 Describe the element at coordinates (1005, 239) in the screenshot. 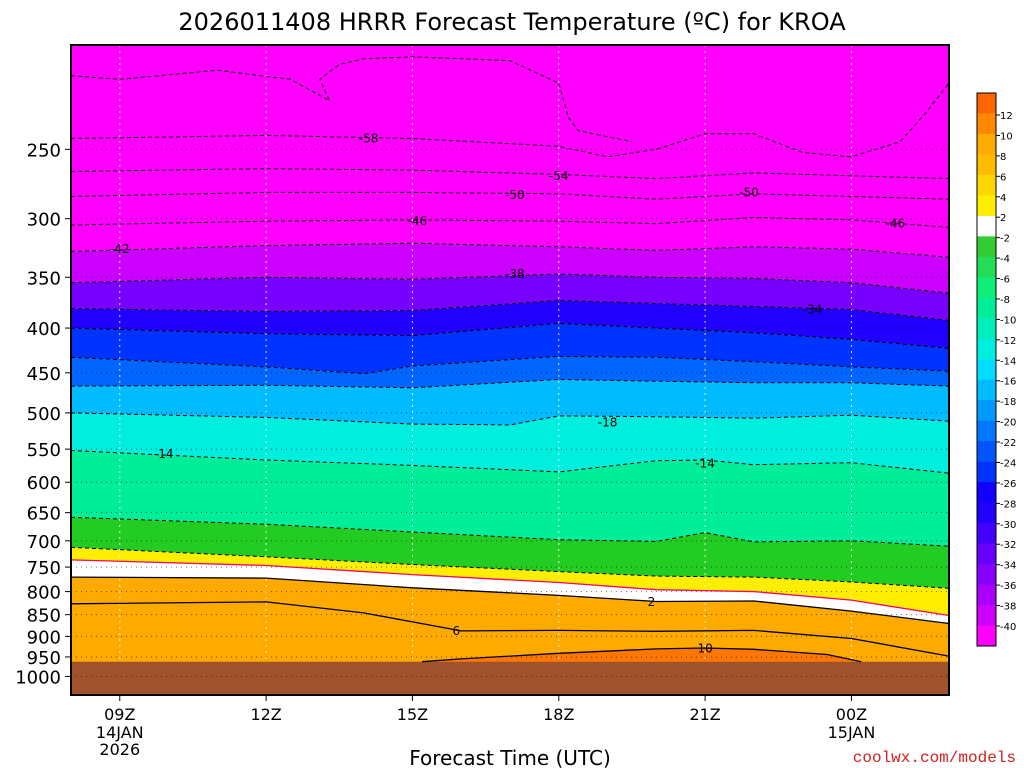

I see `colorbar-label: -2` at that location.